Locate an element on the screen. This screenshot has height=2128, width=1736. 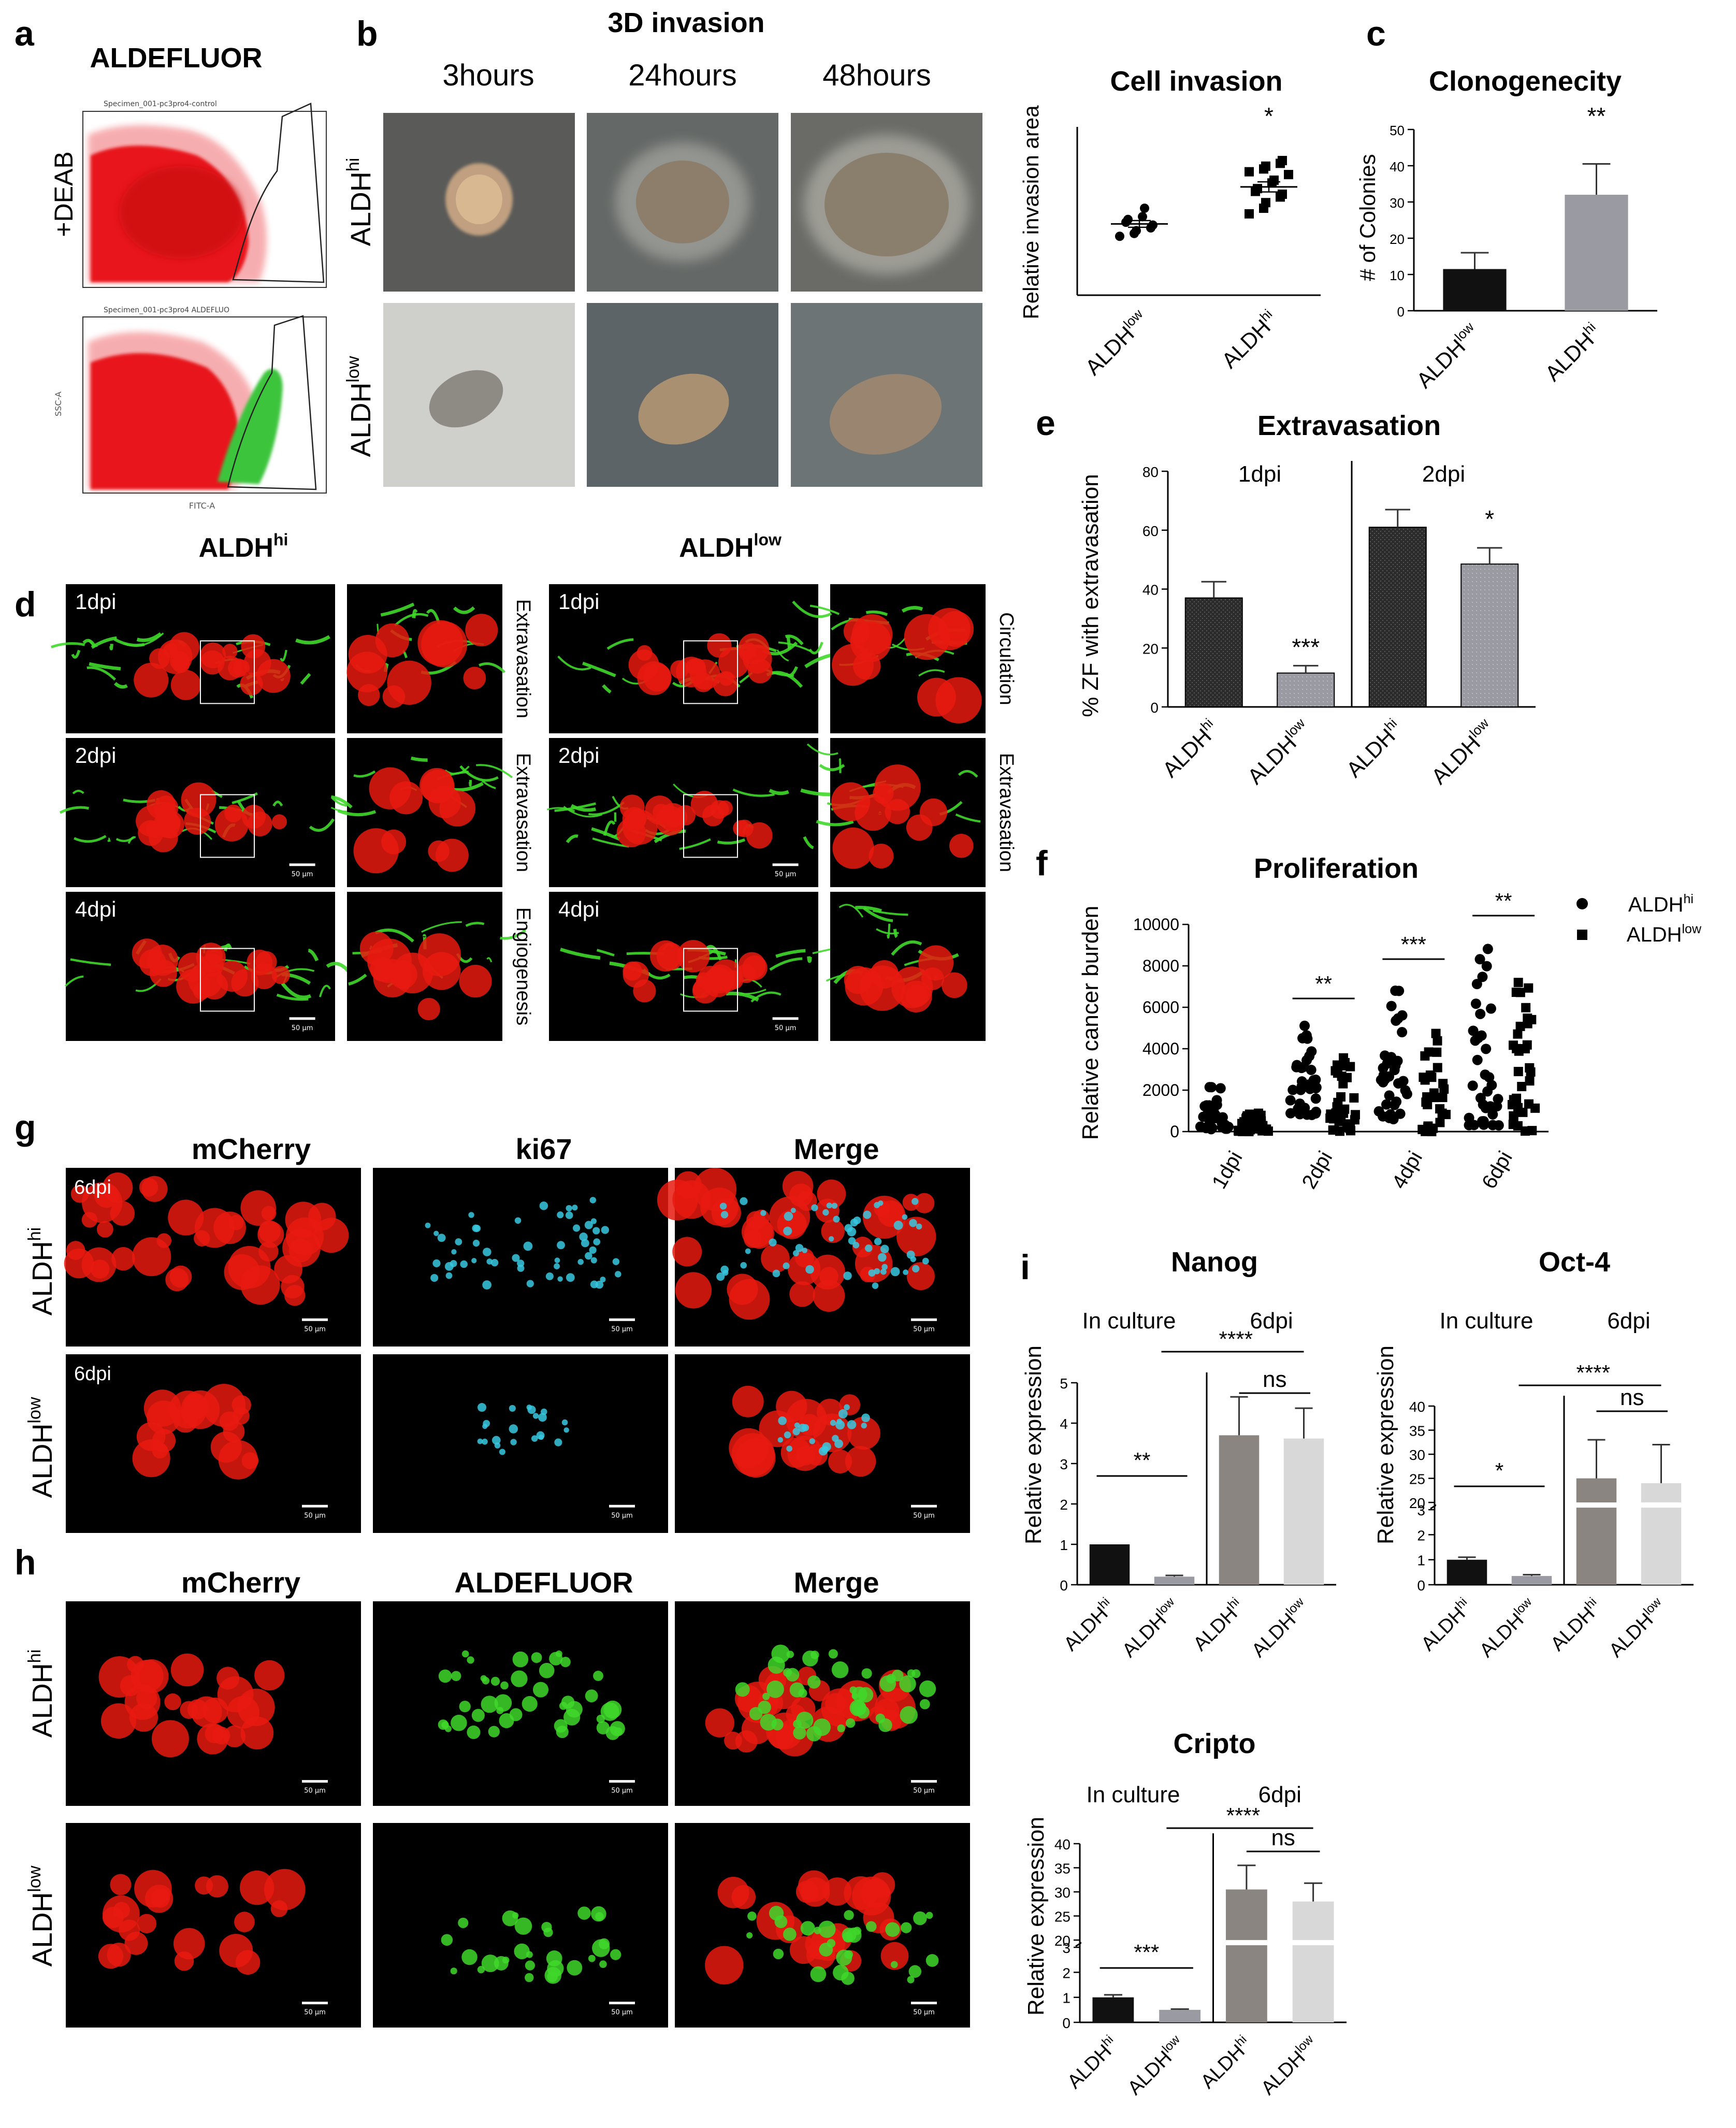
invasion-image-low-48h is located at coordinates (886, 395).